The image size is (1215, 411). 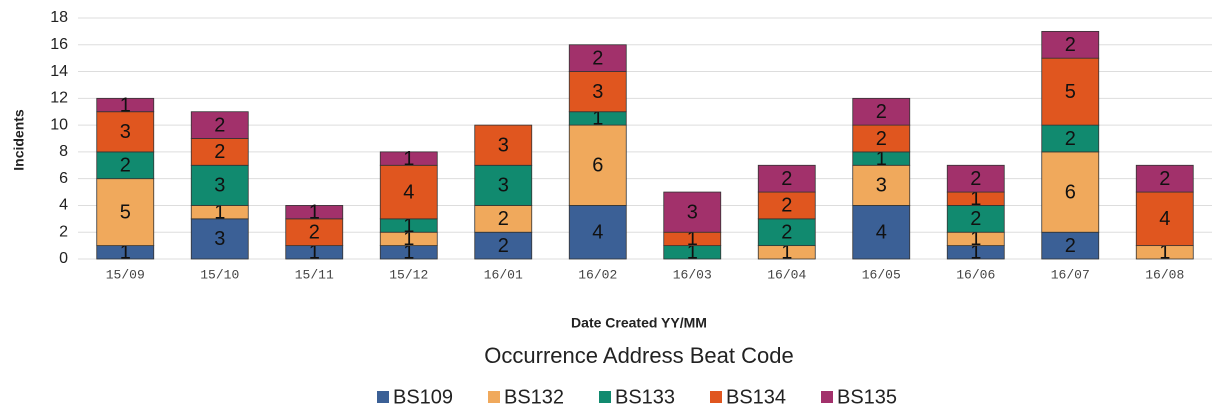 What do you see at coordinates (63, 205) in the screenshot?
I see `y-tick-label: 4` at bounding box center [63, 205].